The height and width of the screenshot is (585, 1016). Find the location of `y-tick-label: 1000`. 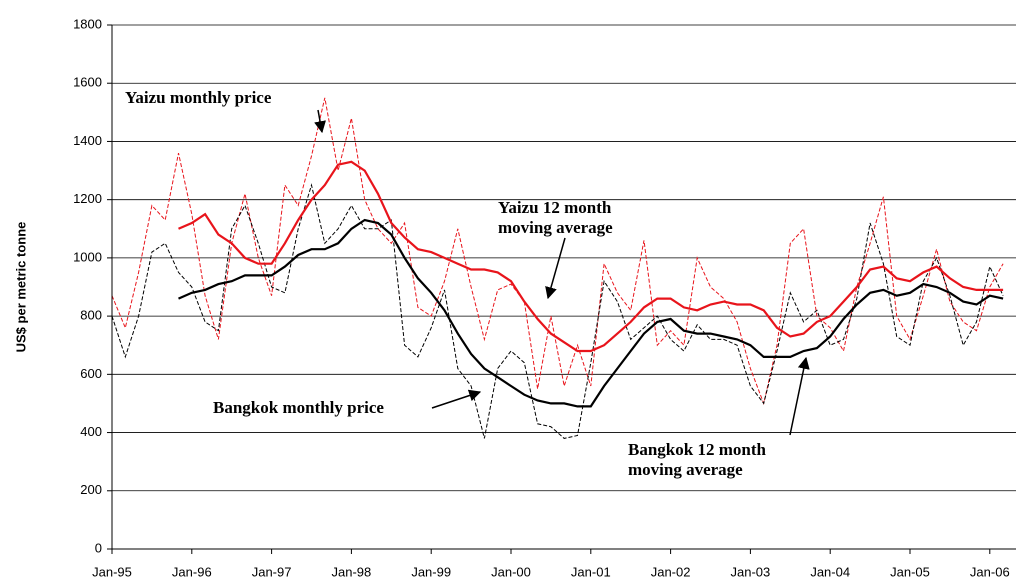

y-tick-label: 1000 is located at coordinates (87, 256).